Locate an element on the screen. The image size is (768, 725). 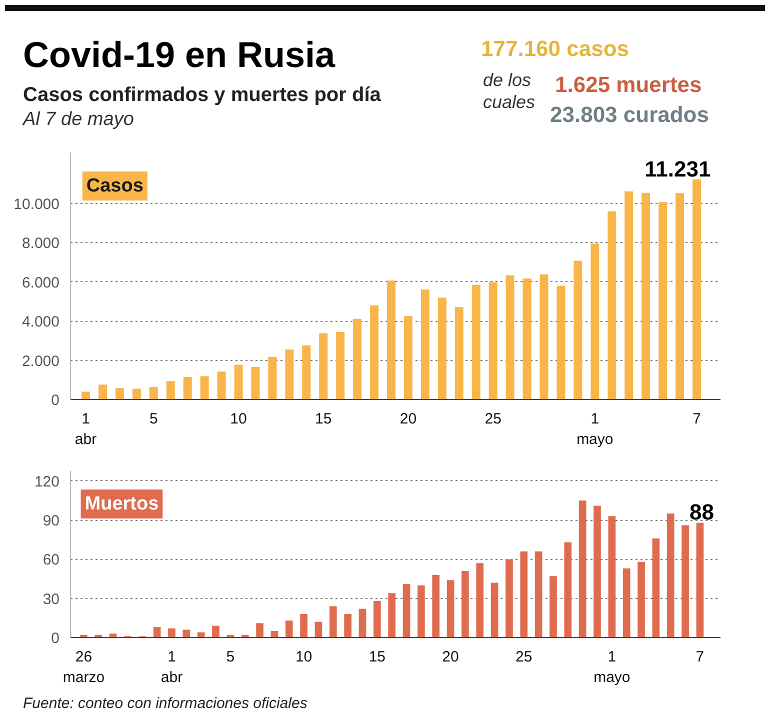
y-tick-label: 60 is located at coordinates (51, 560).